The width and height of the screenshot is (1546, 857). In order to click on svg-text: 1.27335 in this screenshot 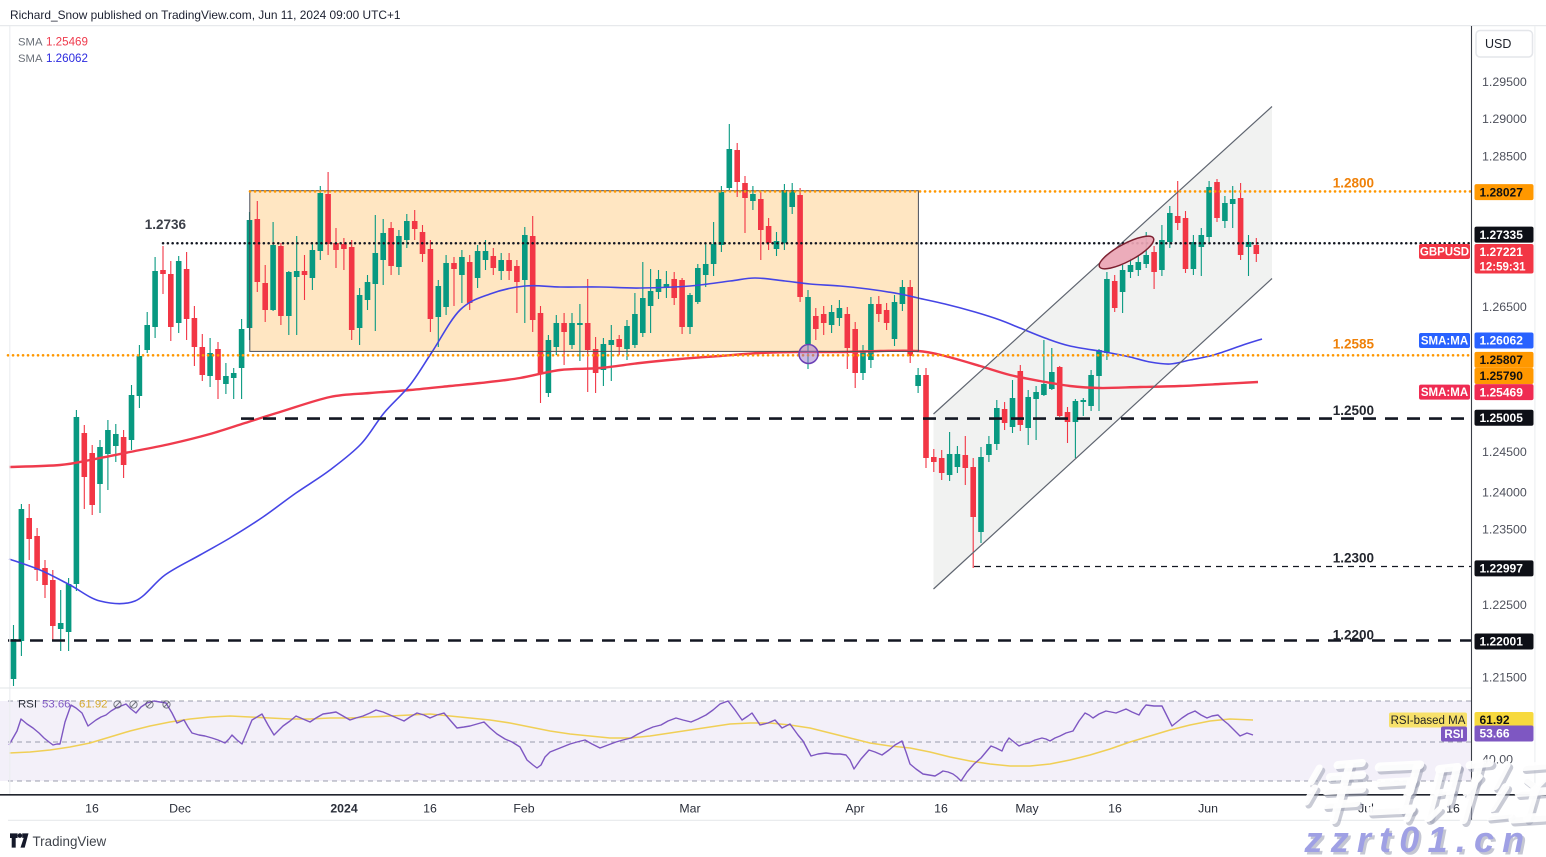, I will do `click(1502, 235)`.